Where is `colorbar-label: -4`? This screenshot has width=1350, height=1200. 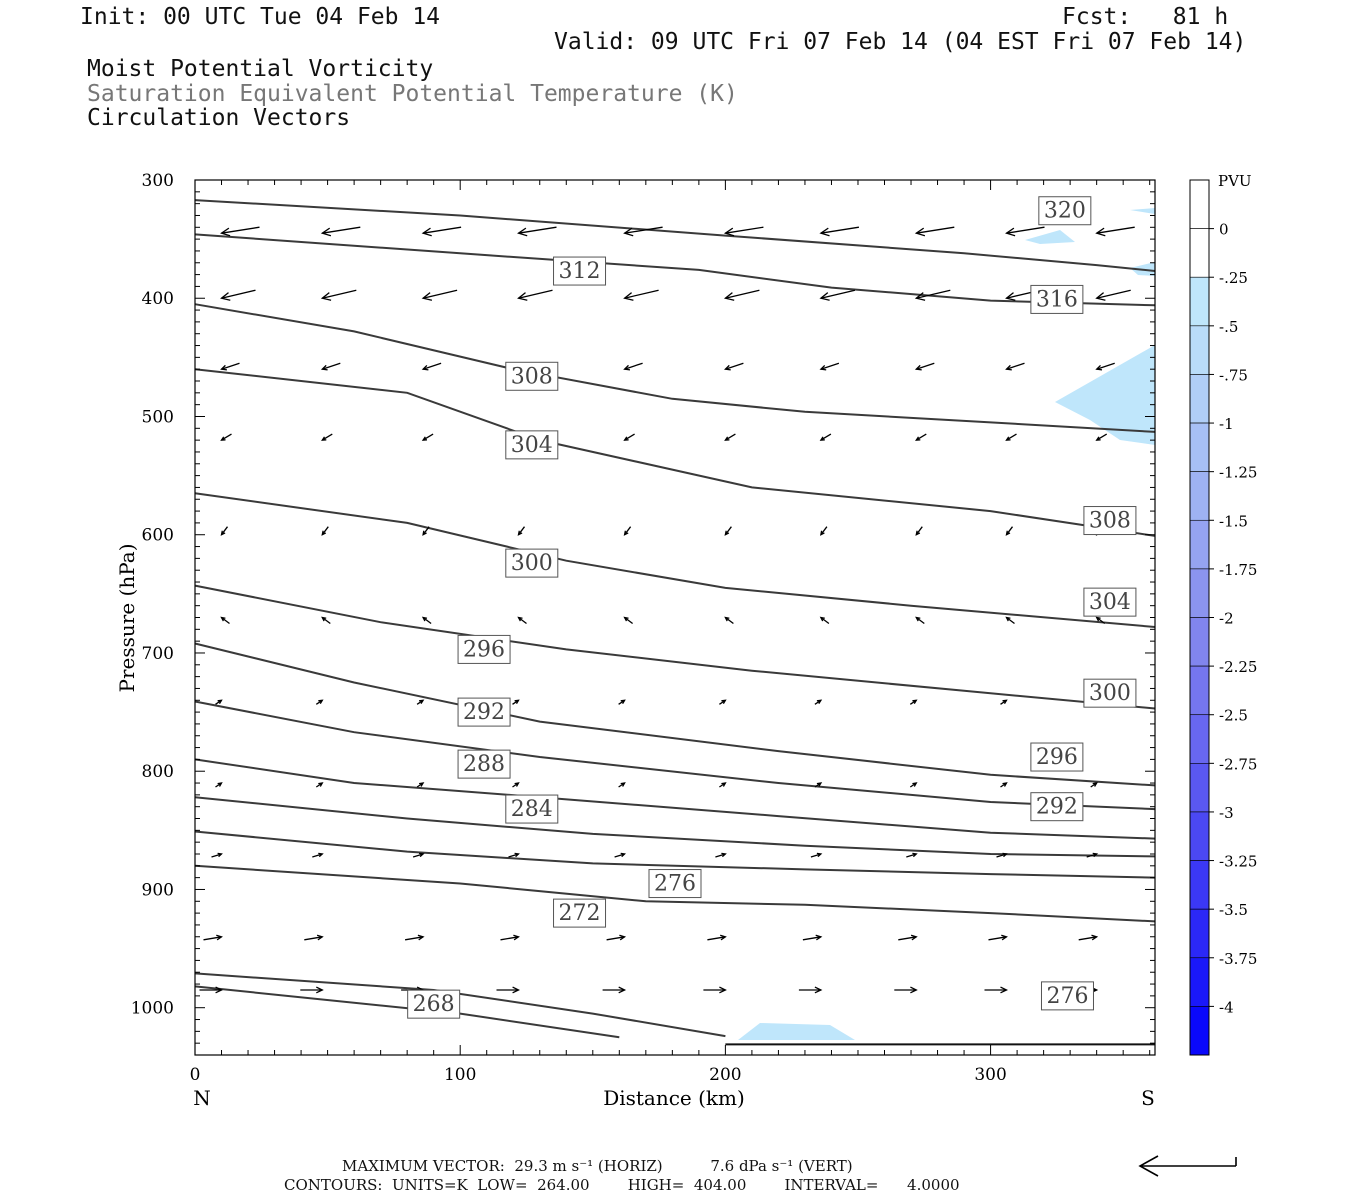 colorbar-label: -4 is located at coordinates (1226, 1007).